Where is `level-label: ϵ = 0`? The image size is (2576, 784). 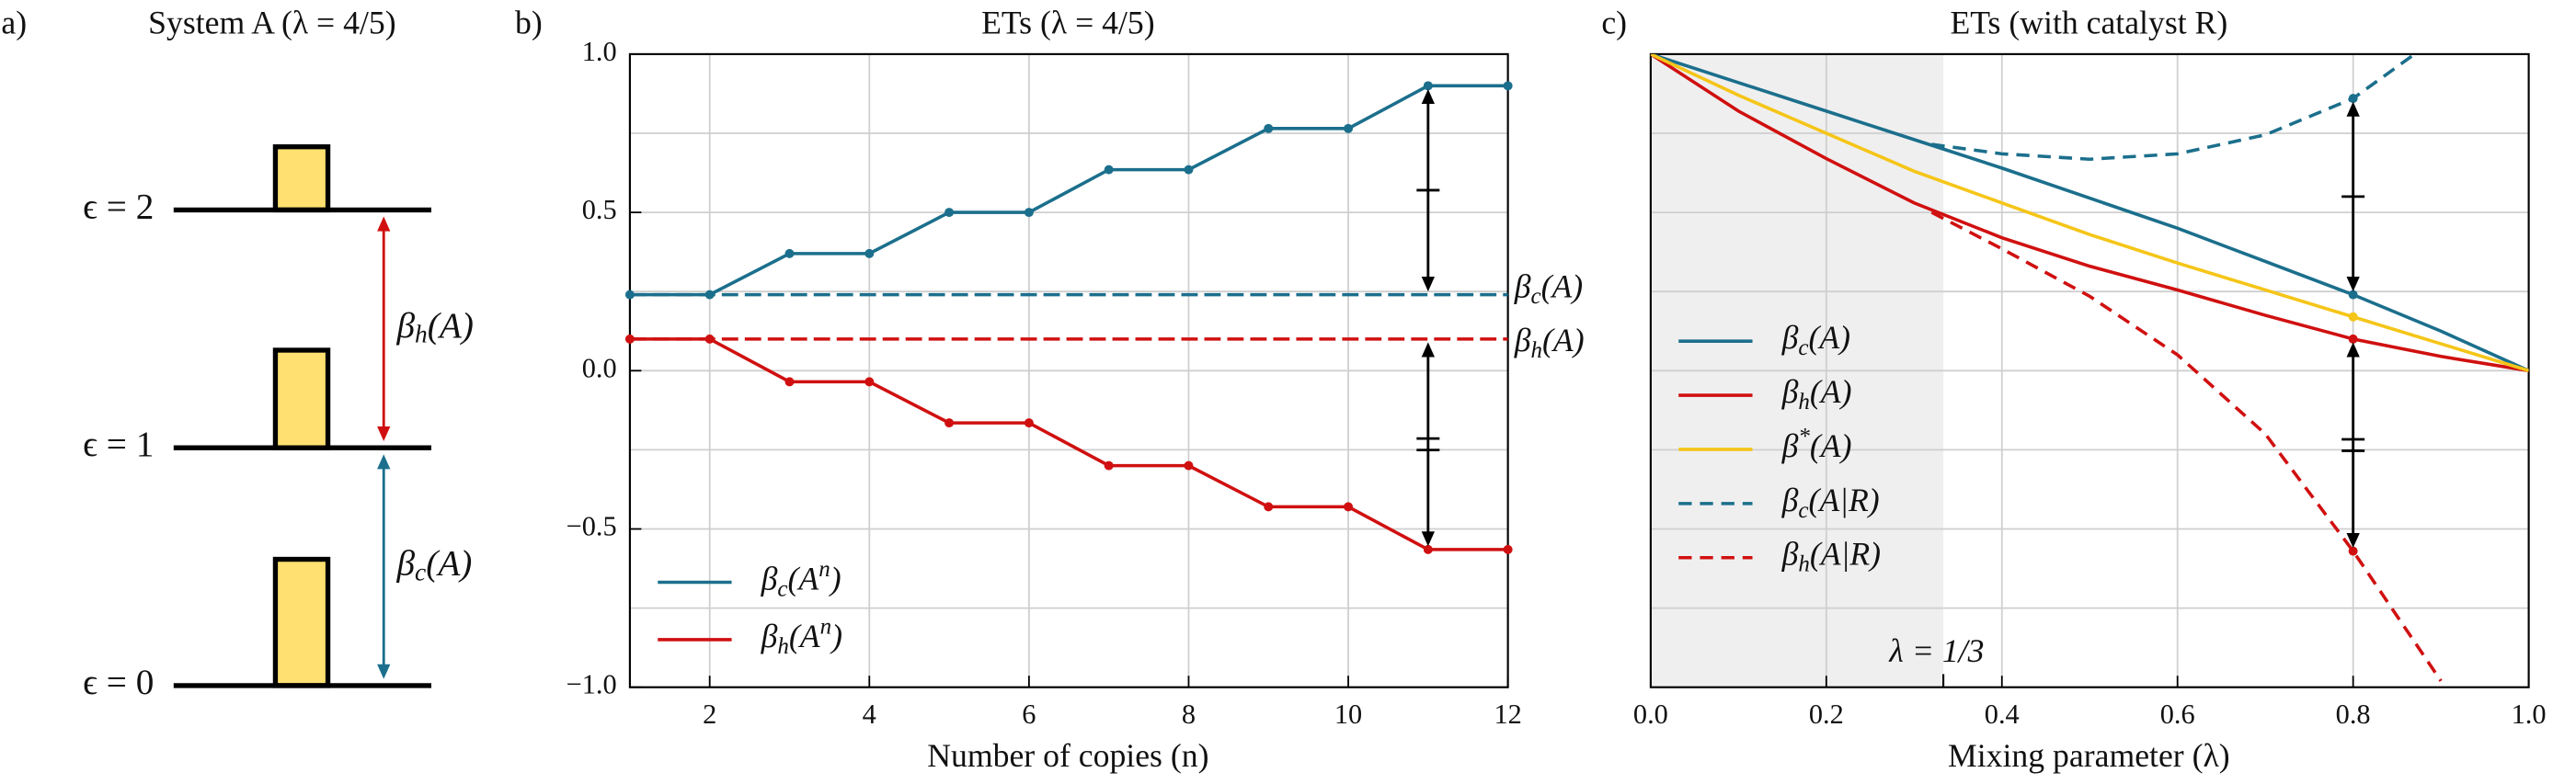 level-label: ϵ = 0 is located at coordinates (118, 682).